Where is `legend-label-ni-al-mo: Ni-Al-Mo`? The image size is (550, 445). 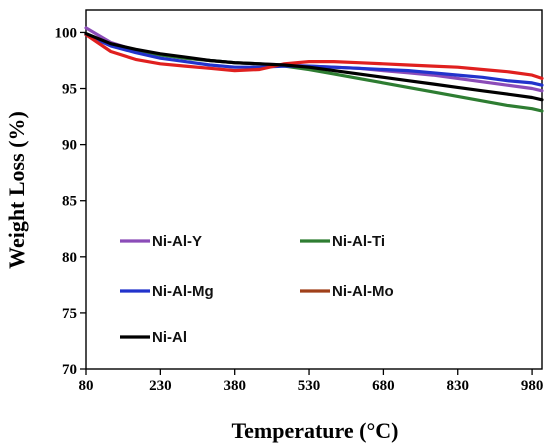 legend-label-ni-al-mo: Ni-Al-Mo is located at coordinates (363, 291).